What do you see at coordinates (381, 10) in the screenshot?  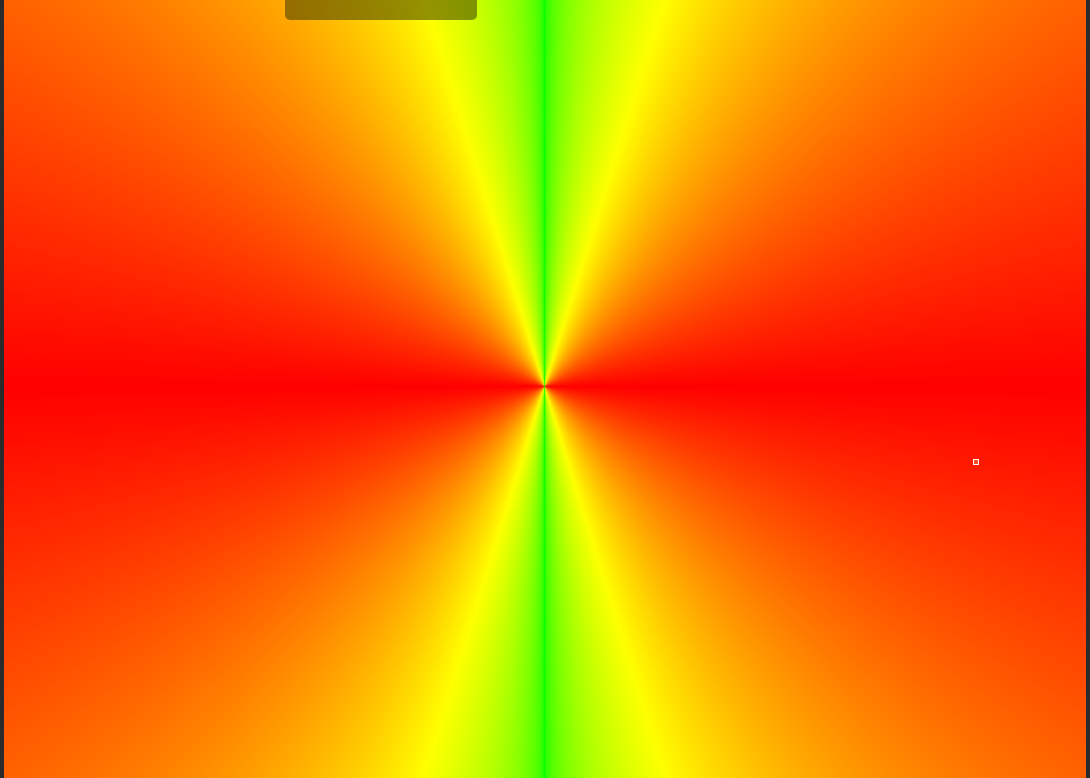 I see `collapsed-panel-handle` at bounding box center [381, 10].